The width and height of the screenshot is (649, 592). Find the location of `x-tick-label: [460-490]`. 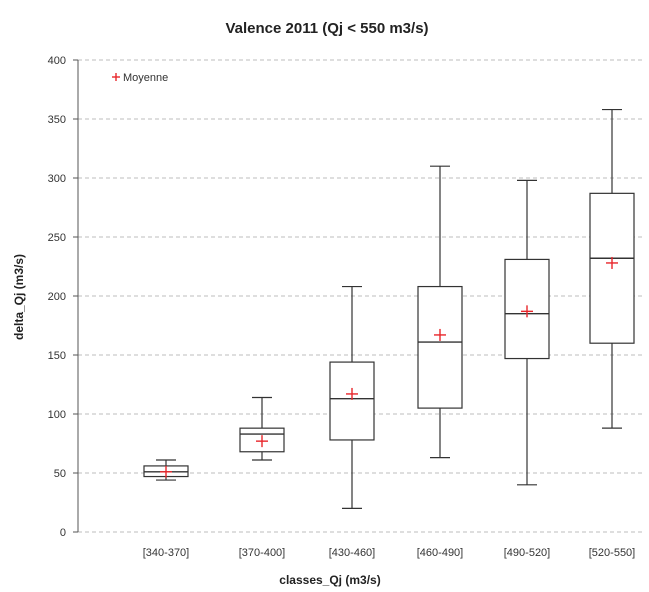

x-tick-label: [460-490] is located at coordinates (440, 553).